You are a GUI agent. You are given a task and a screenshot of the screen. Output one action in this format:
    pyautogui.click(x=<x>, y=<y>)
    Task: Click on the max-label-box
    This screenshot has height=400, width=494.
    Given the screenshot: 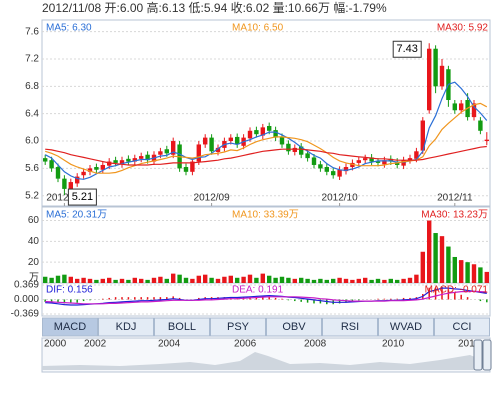 What is the action you would take?
    pyautogui.click(x=407, y=49)
    